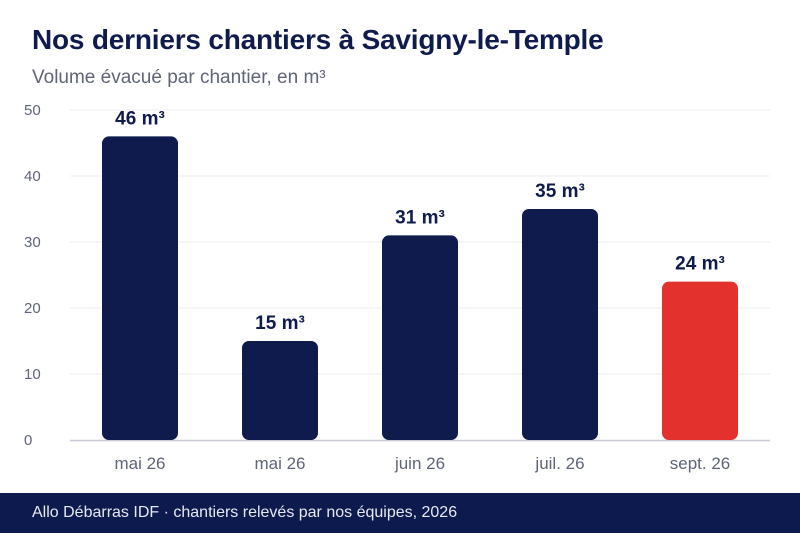  Describe the element at coordinates (32, 308) in the screenshot. I see `y-tick-label: 20` at that location.